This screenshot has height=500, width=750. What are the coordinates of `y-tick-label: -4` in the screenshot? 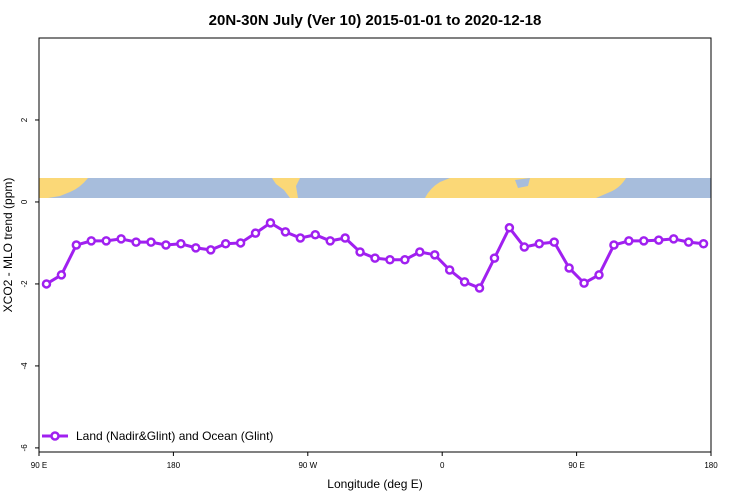 It's located at (24, 366).